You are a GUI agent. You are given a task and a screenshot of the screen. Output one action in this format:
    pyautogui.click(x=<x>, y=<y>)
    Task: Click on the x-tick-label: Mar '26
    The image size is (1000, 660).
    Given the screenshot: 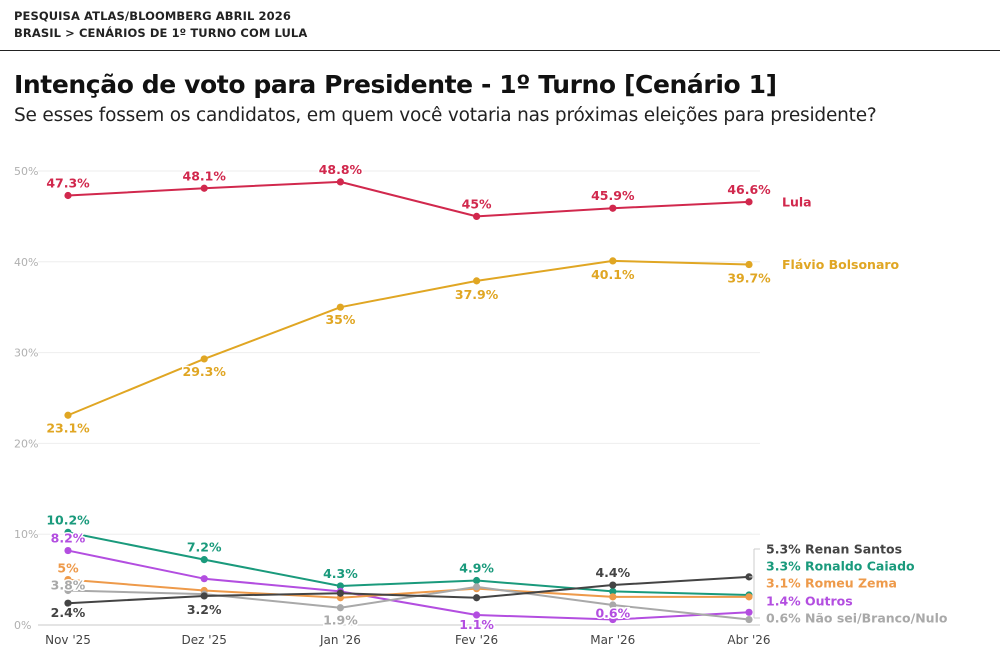 What is the action you would take?
    pyautogui.click(x=612, y=640)
    